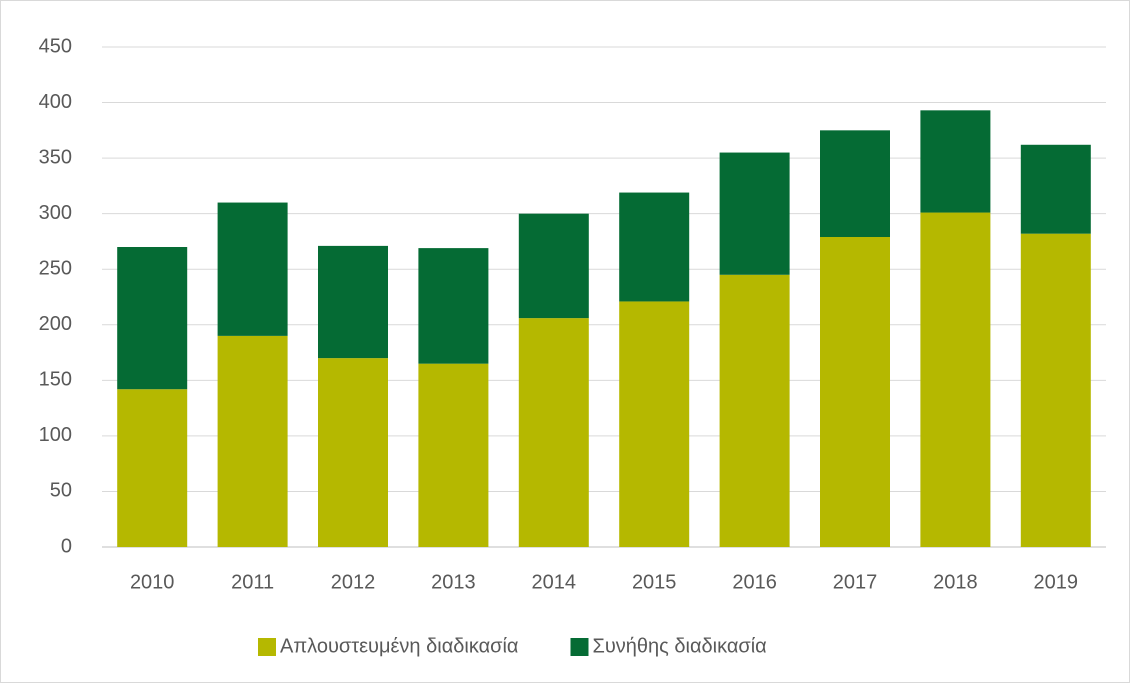 The image size is (1130, 683). Describe the element at coordinates (61, 491) in the screenshot. I see `y-tick-label: 50` at that location.